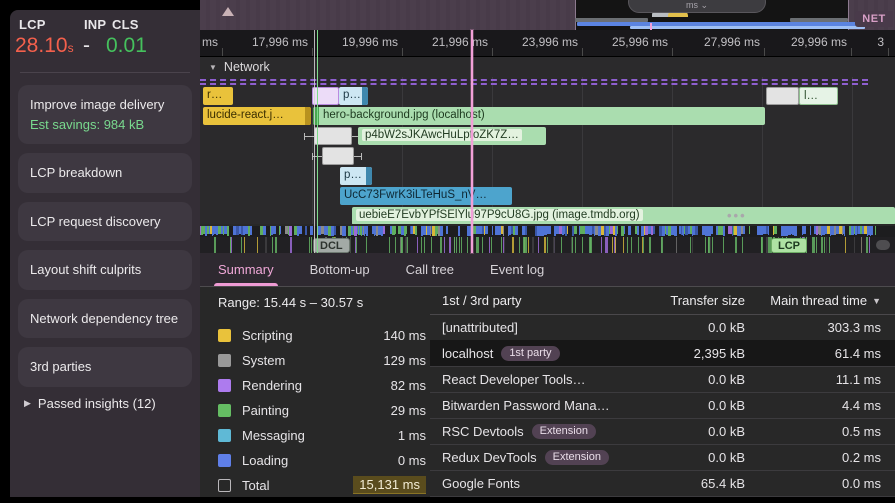 The height and width of the screenshot is (503, 895). What do you see at coordinates (707, 300) in the screenshot?
I see `col-transfer-header: Transfer size` at bounding box center [707, 300].